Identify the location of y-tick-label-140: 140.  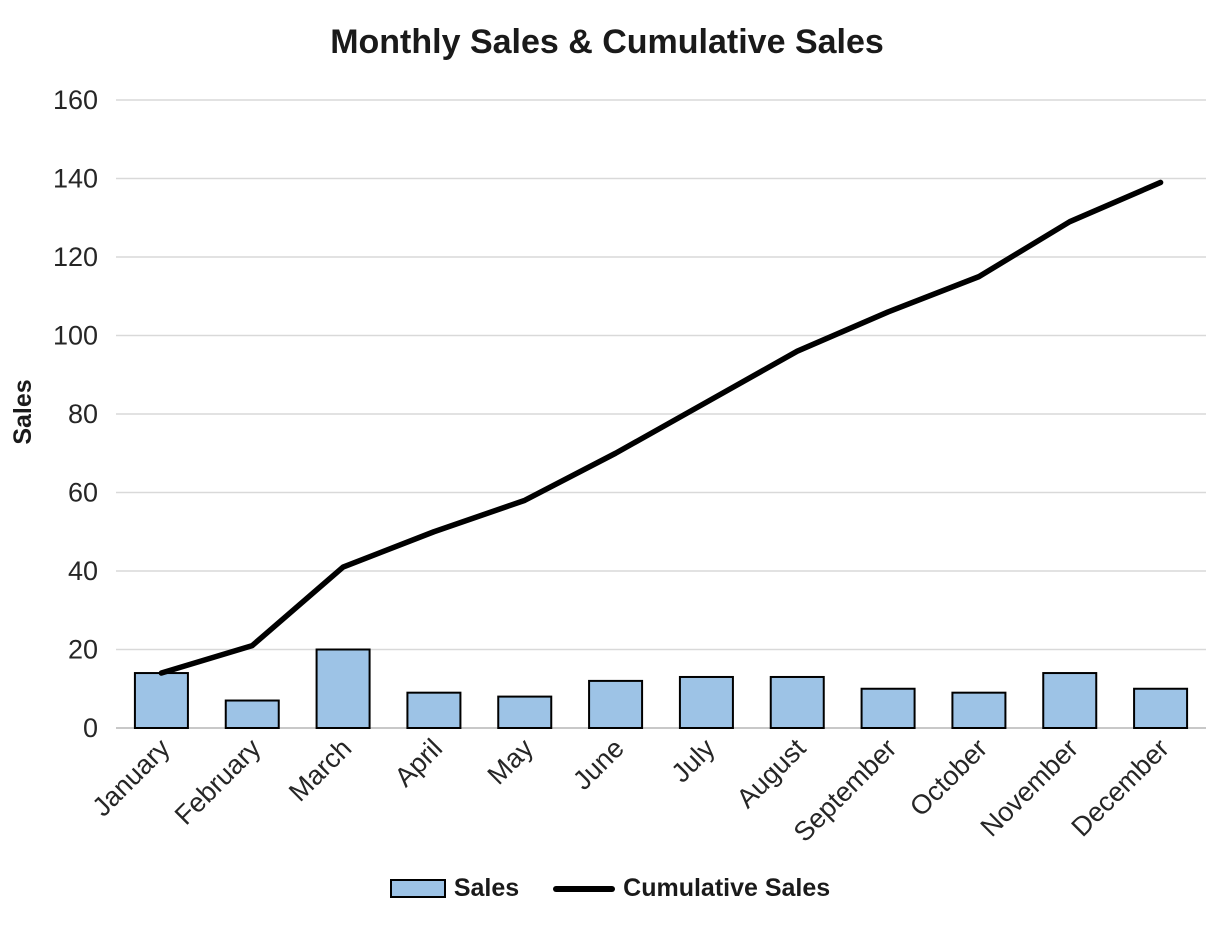
(75, 179).